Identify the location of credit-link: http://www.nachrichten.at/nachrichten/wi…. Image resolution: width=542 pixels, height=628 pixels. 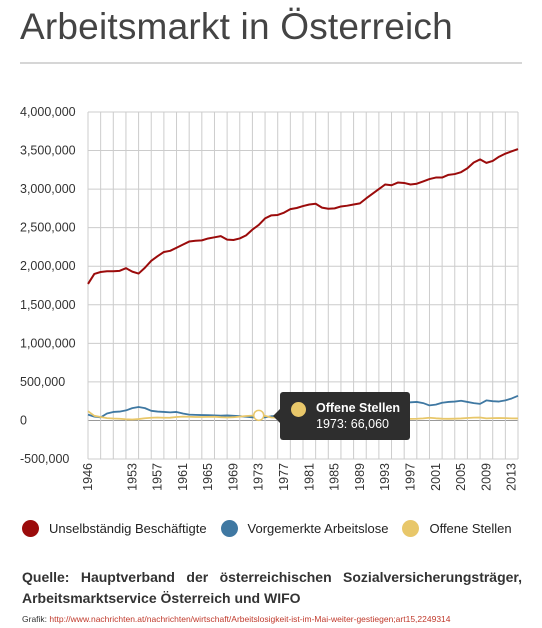
(250, 619).